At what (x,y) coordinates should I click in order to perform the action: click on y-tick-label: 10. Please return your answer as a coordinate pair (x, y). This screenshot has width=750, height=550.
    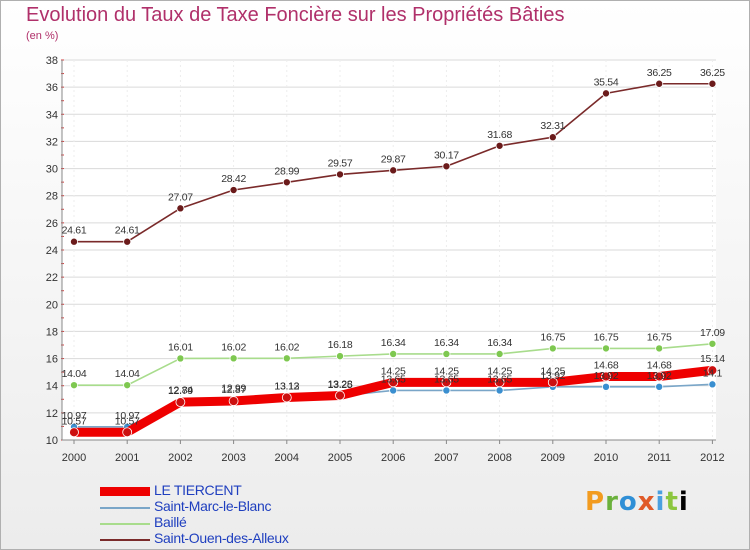
    Looking at the image, I should click on (52, 441).